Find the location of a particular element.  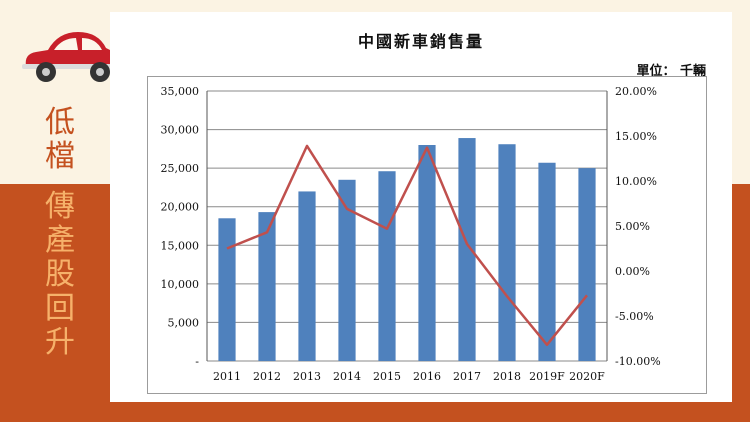

x-tick-label: 2020F is located at coordinates (587, 376).